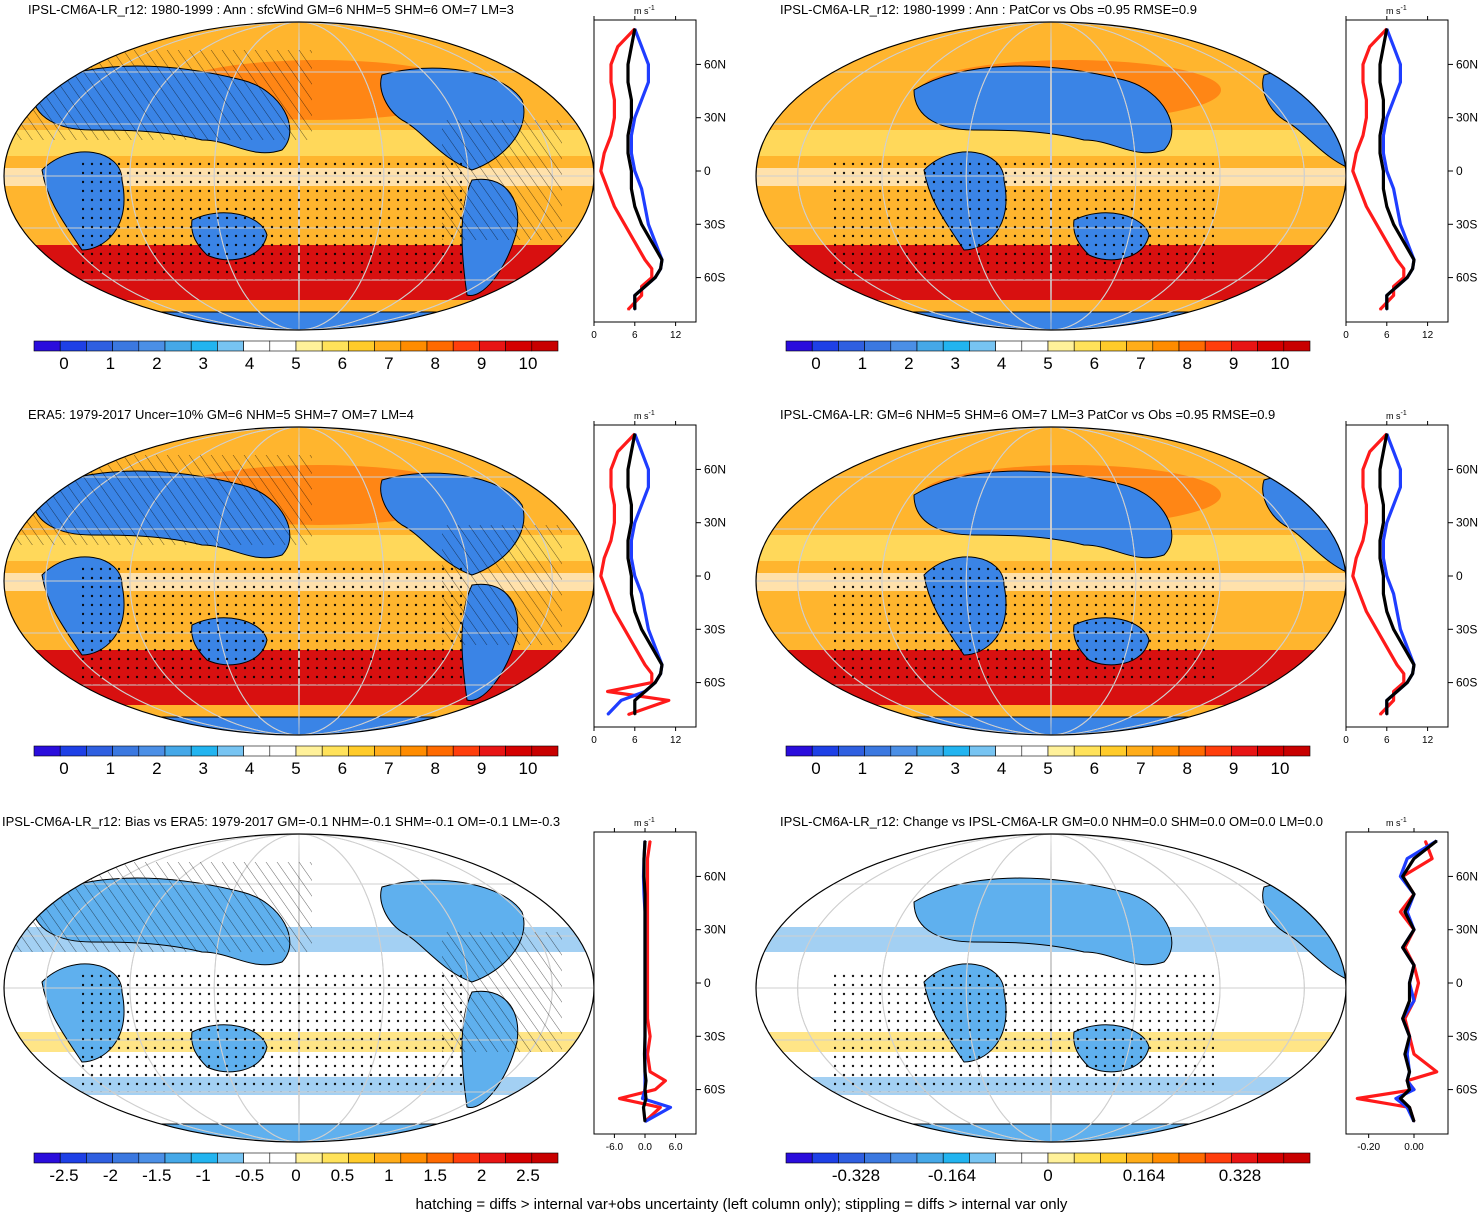 The image size is (1483, 1217). Describe the element at coordinates (1466, 278) in the screenshot. I see `zonal-y-tick-label: 60S` at that location.